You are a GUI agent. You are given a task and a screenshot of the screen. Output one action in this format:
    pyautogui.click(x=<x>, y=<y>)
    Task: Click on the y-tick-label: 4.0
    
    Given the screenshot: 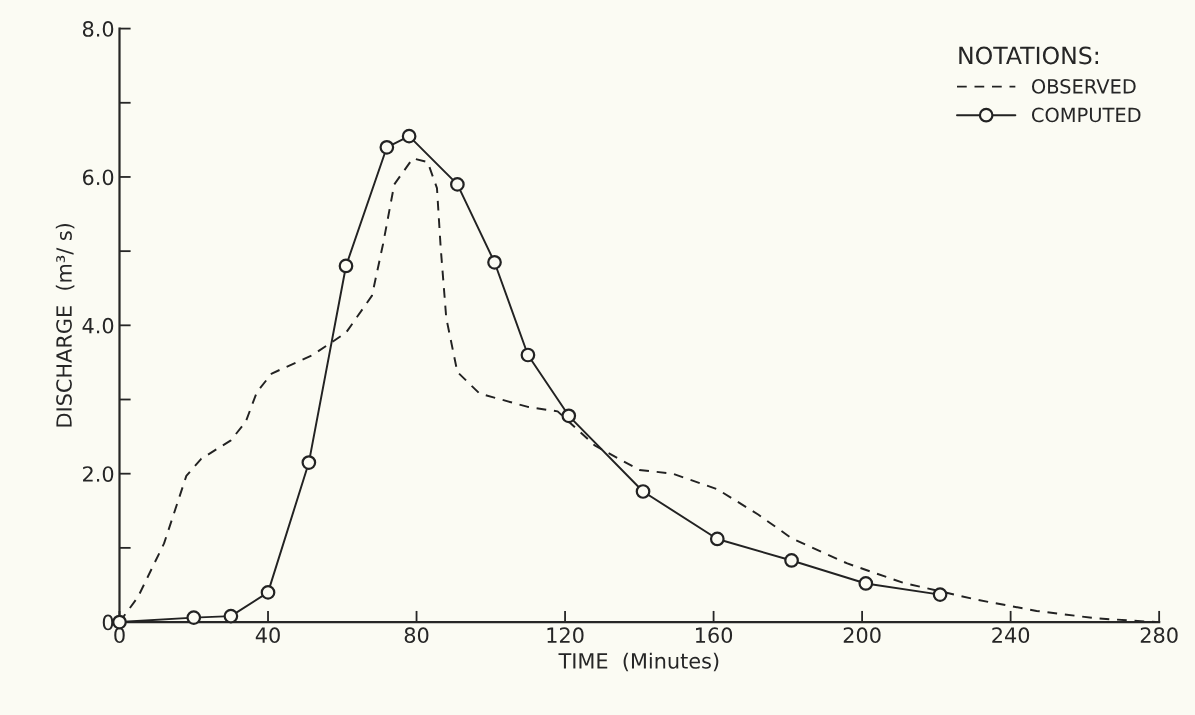 What is the action you would take?
    pyautogui.click(x=98, y=325)
    